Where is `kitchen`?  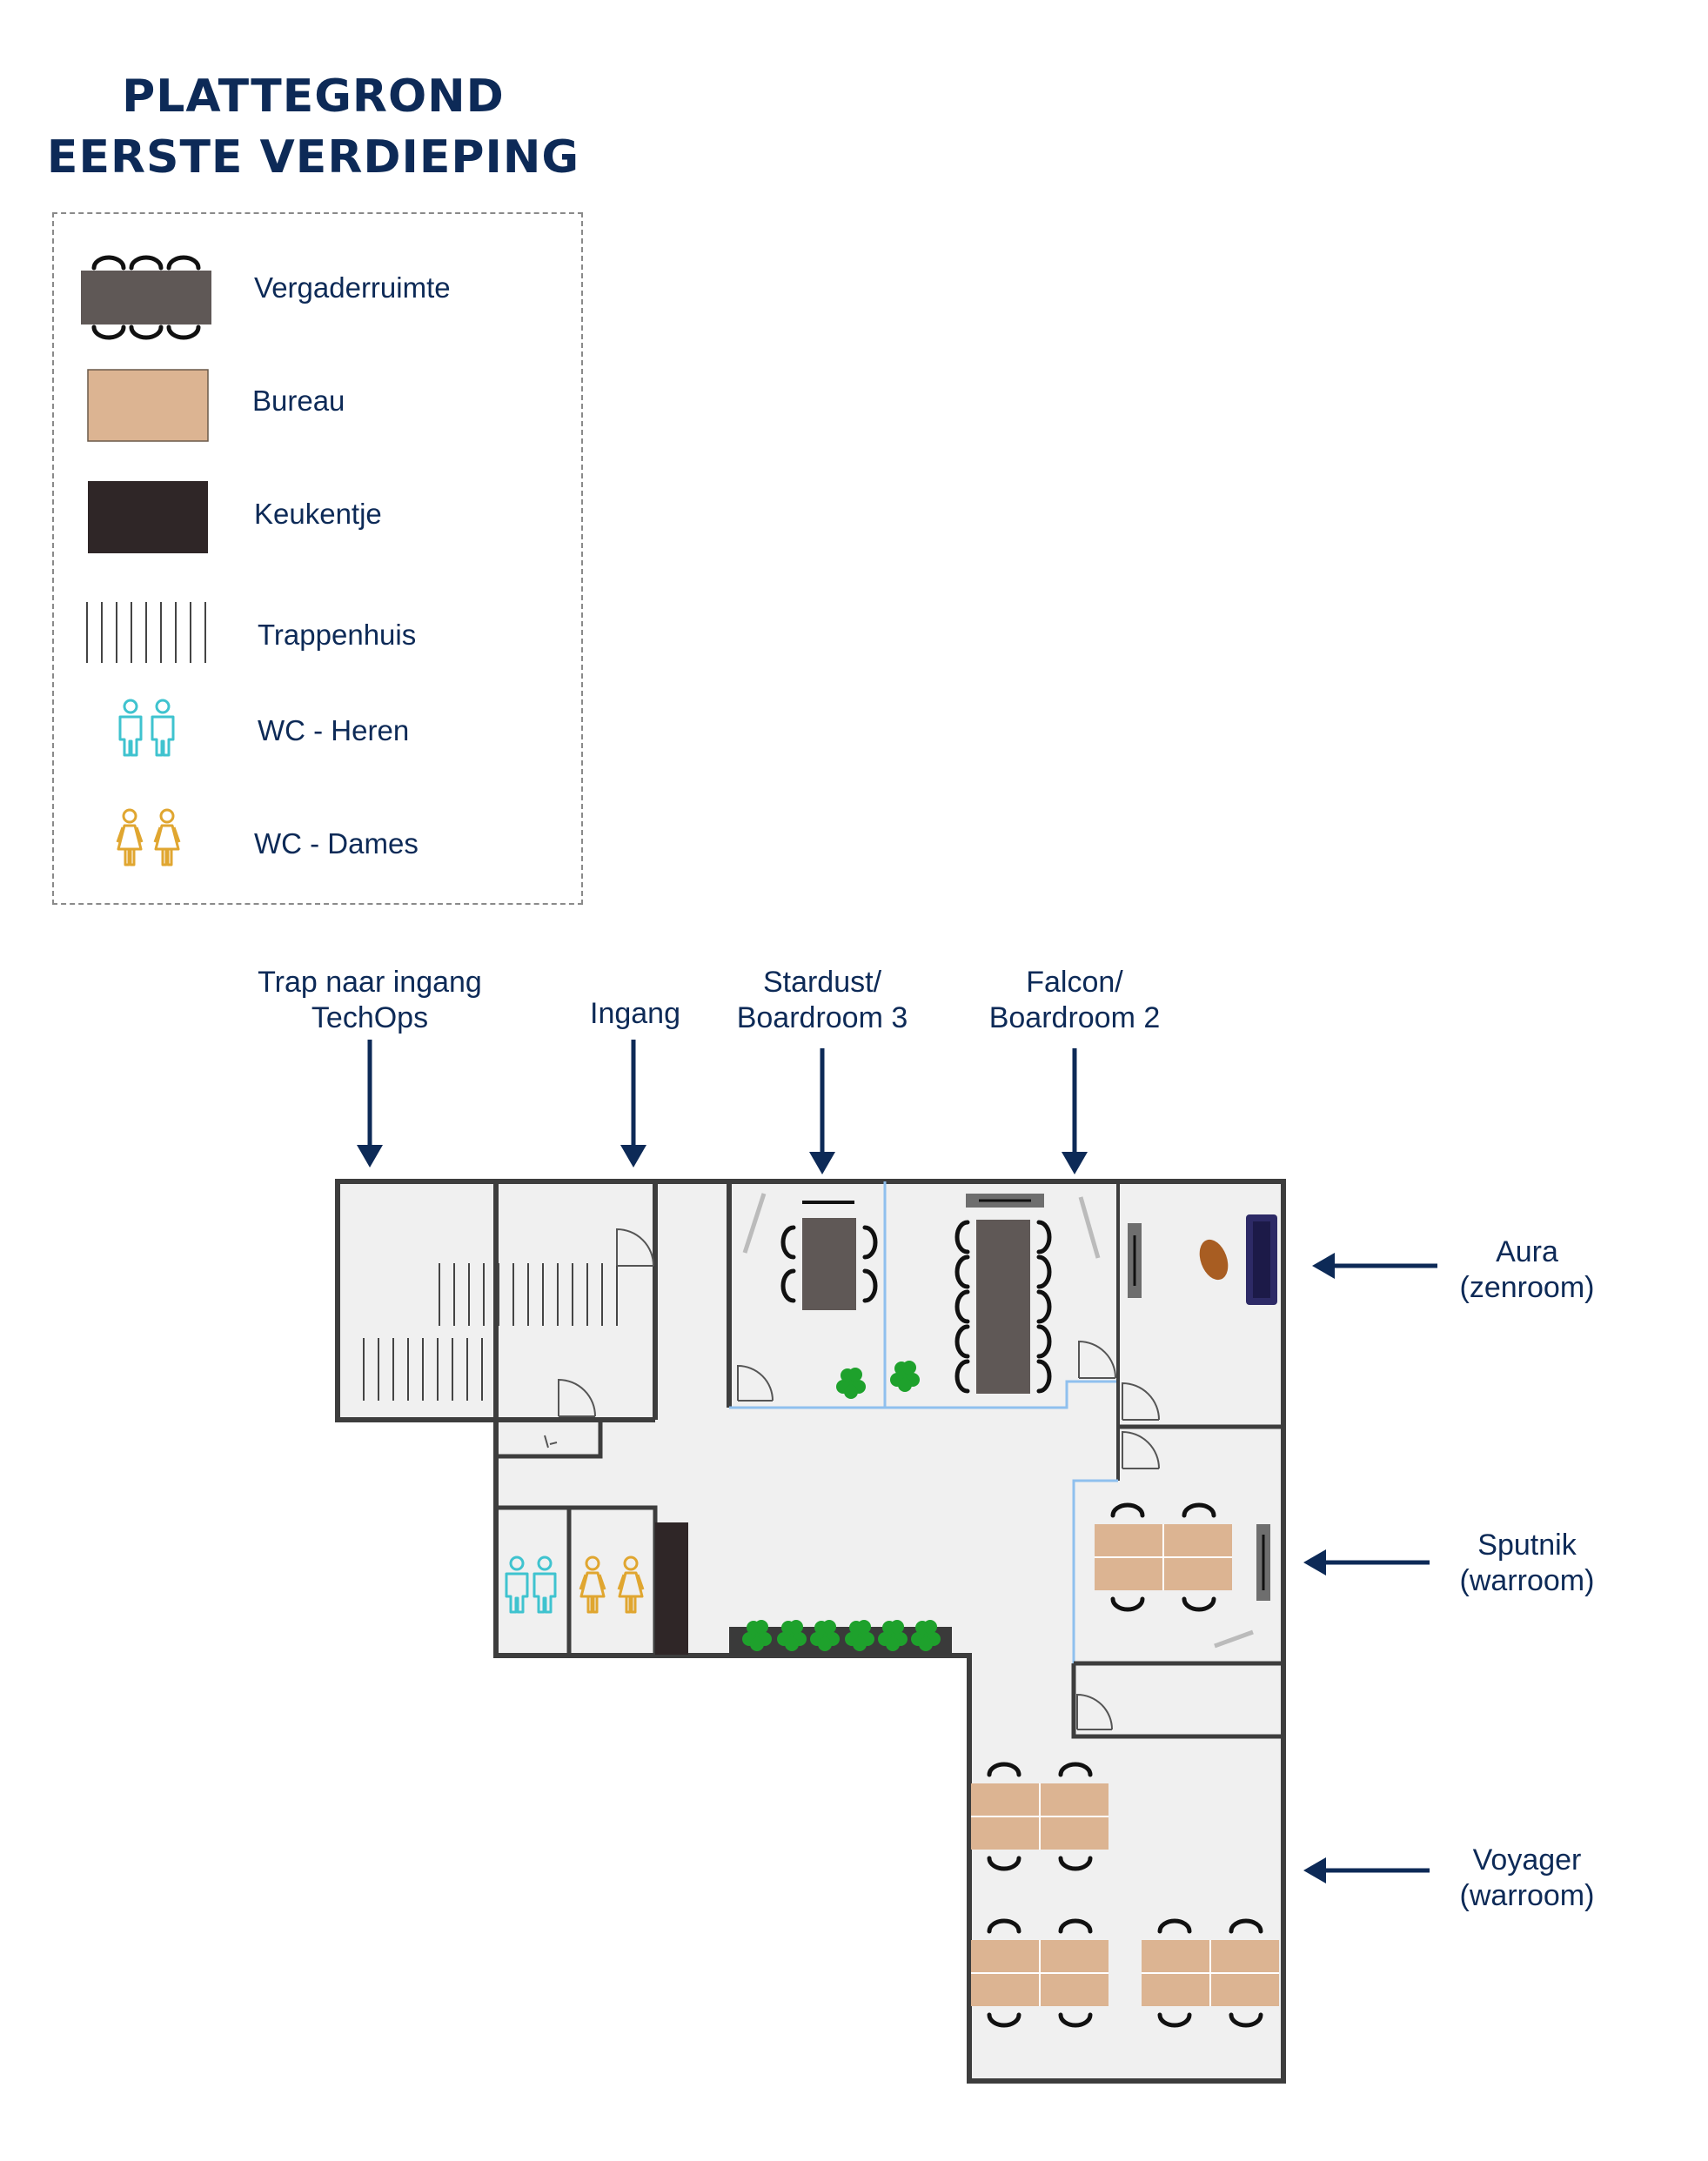 kitchen is located at coordinates (671, 1588).